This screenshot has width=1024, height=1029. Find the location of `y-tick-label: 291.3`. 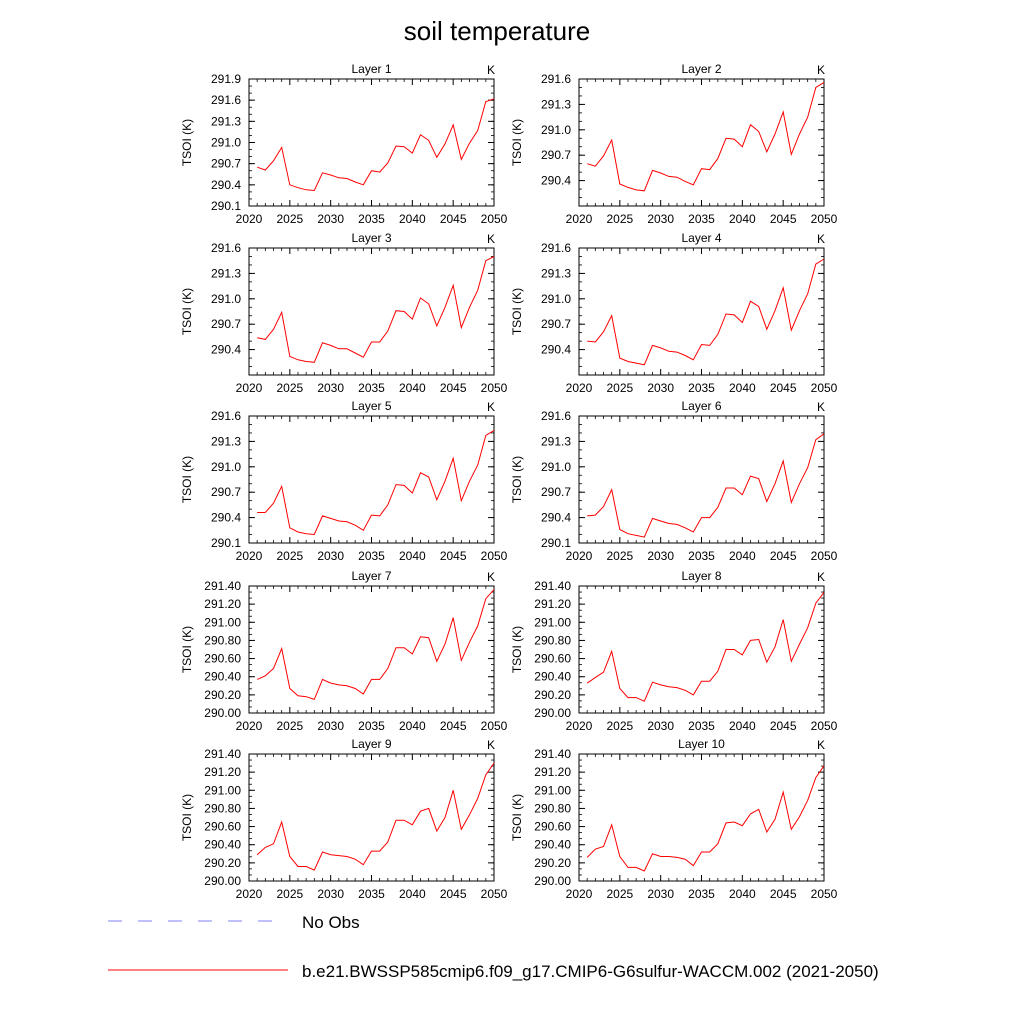

y-tick-label: 291.3 is located at coordinates (226, 273).